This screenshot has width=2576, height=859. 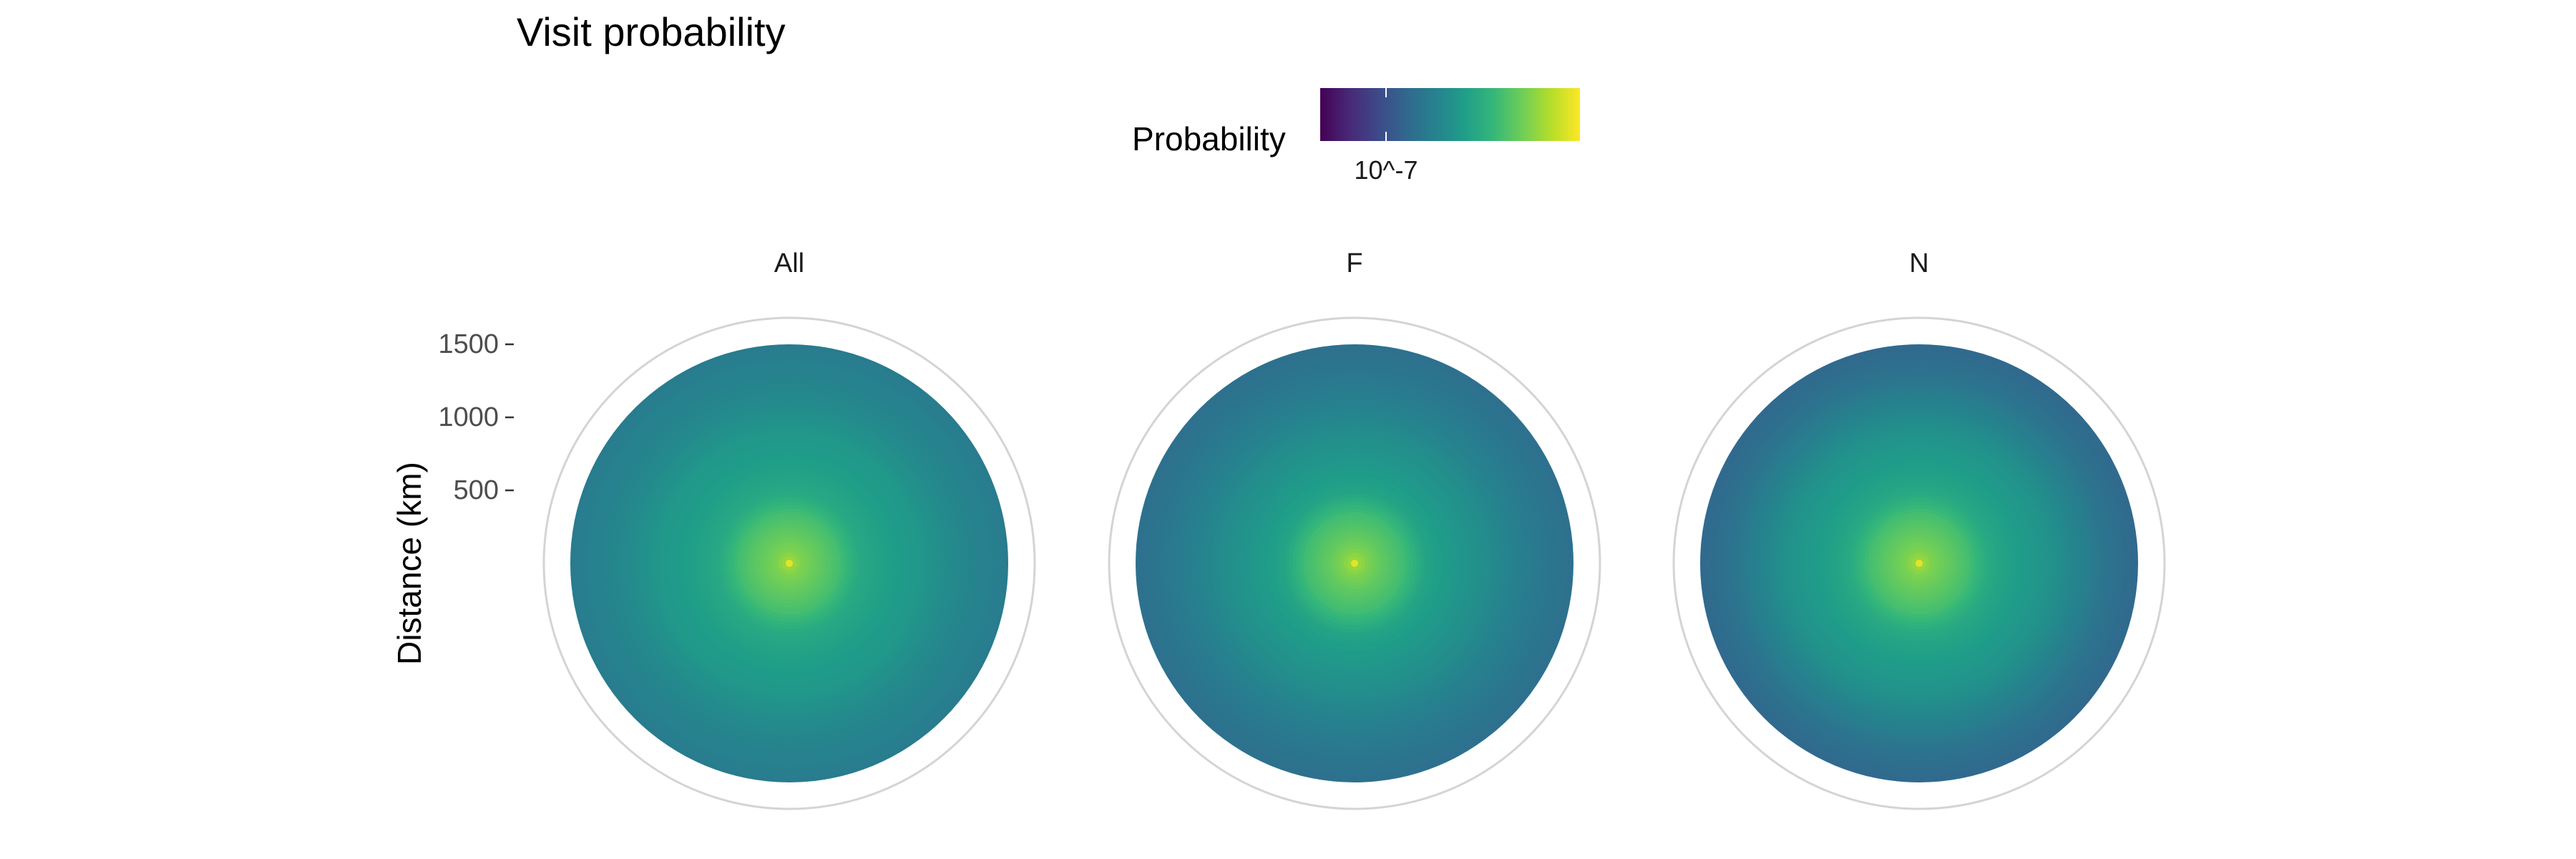 I want to click on y-tick-label: 500, so click(x=476, y=490).